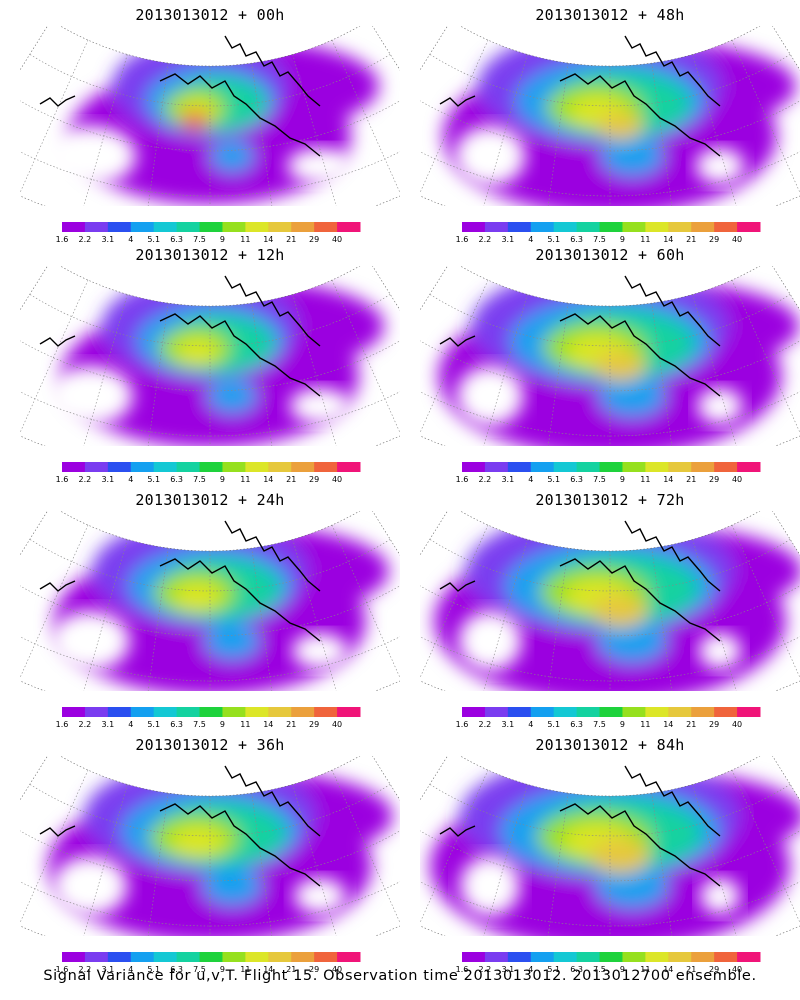 This screenshot has height=1000, width=800. What do you see at coordinates (610, 255) in the screenshot?
I see `panel-title: 2013013012 + 60h` at bounding box center [610, 255].